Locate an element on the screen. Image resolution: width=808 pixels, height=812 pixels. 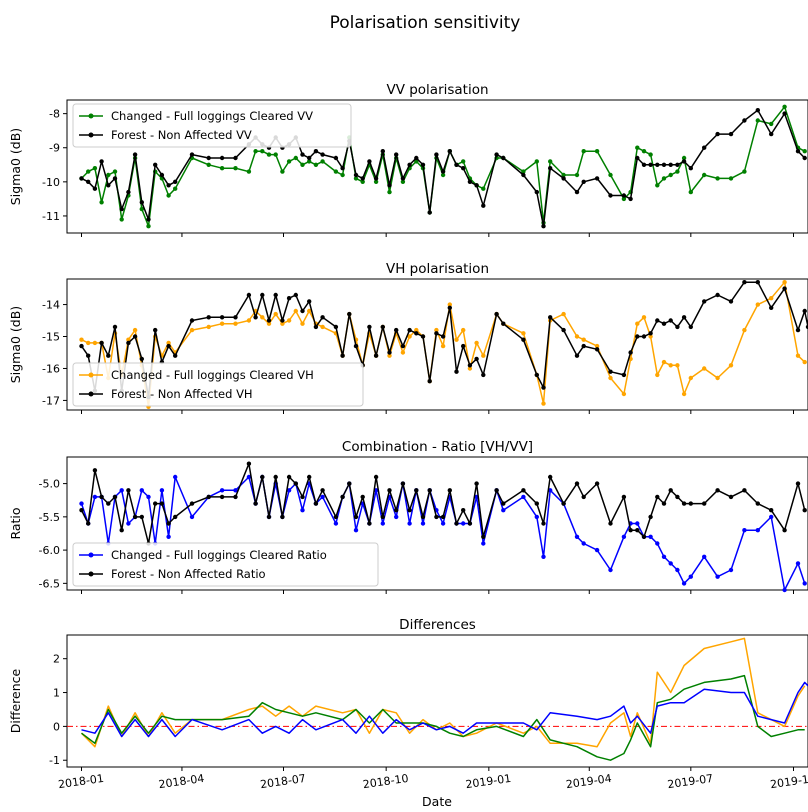
differences-y-tick-label: 0 is located at coordinates (56, 726).